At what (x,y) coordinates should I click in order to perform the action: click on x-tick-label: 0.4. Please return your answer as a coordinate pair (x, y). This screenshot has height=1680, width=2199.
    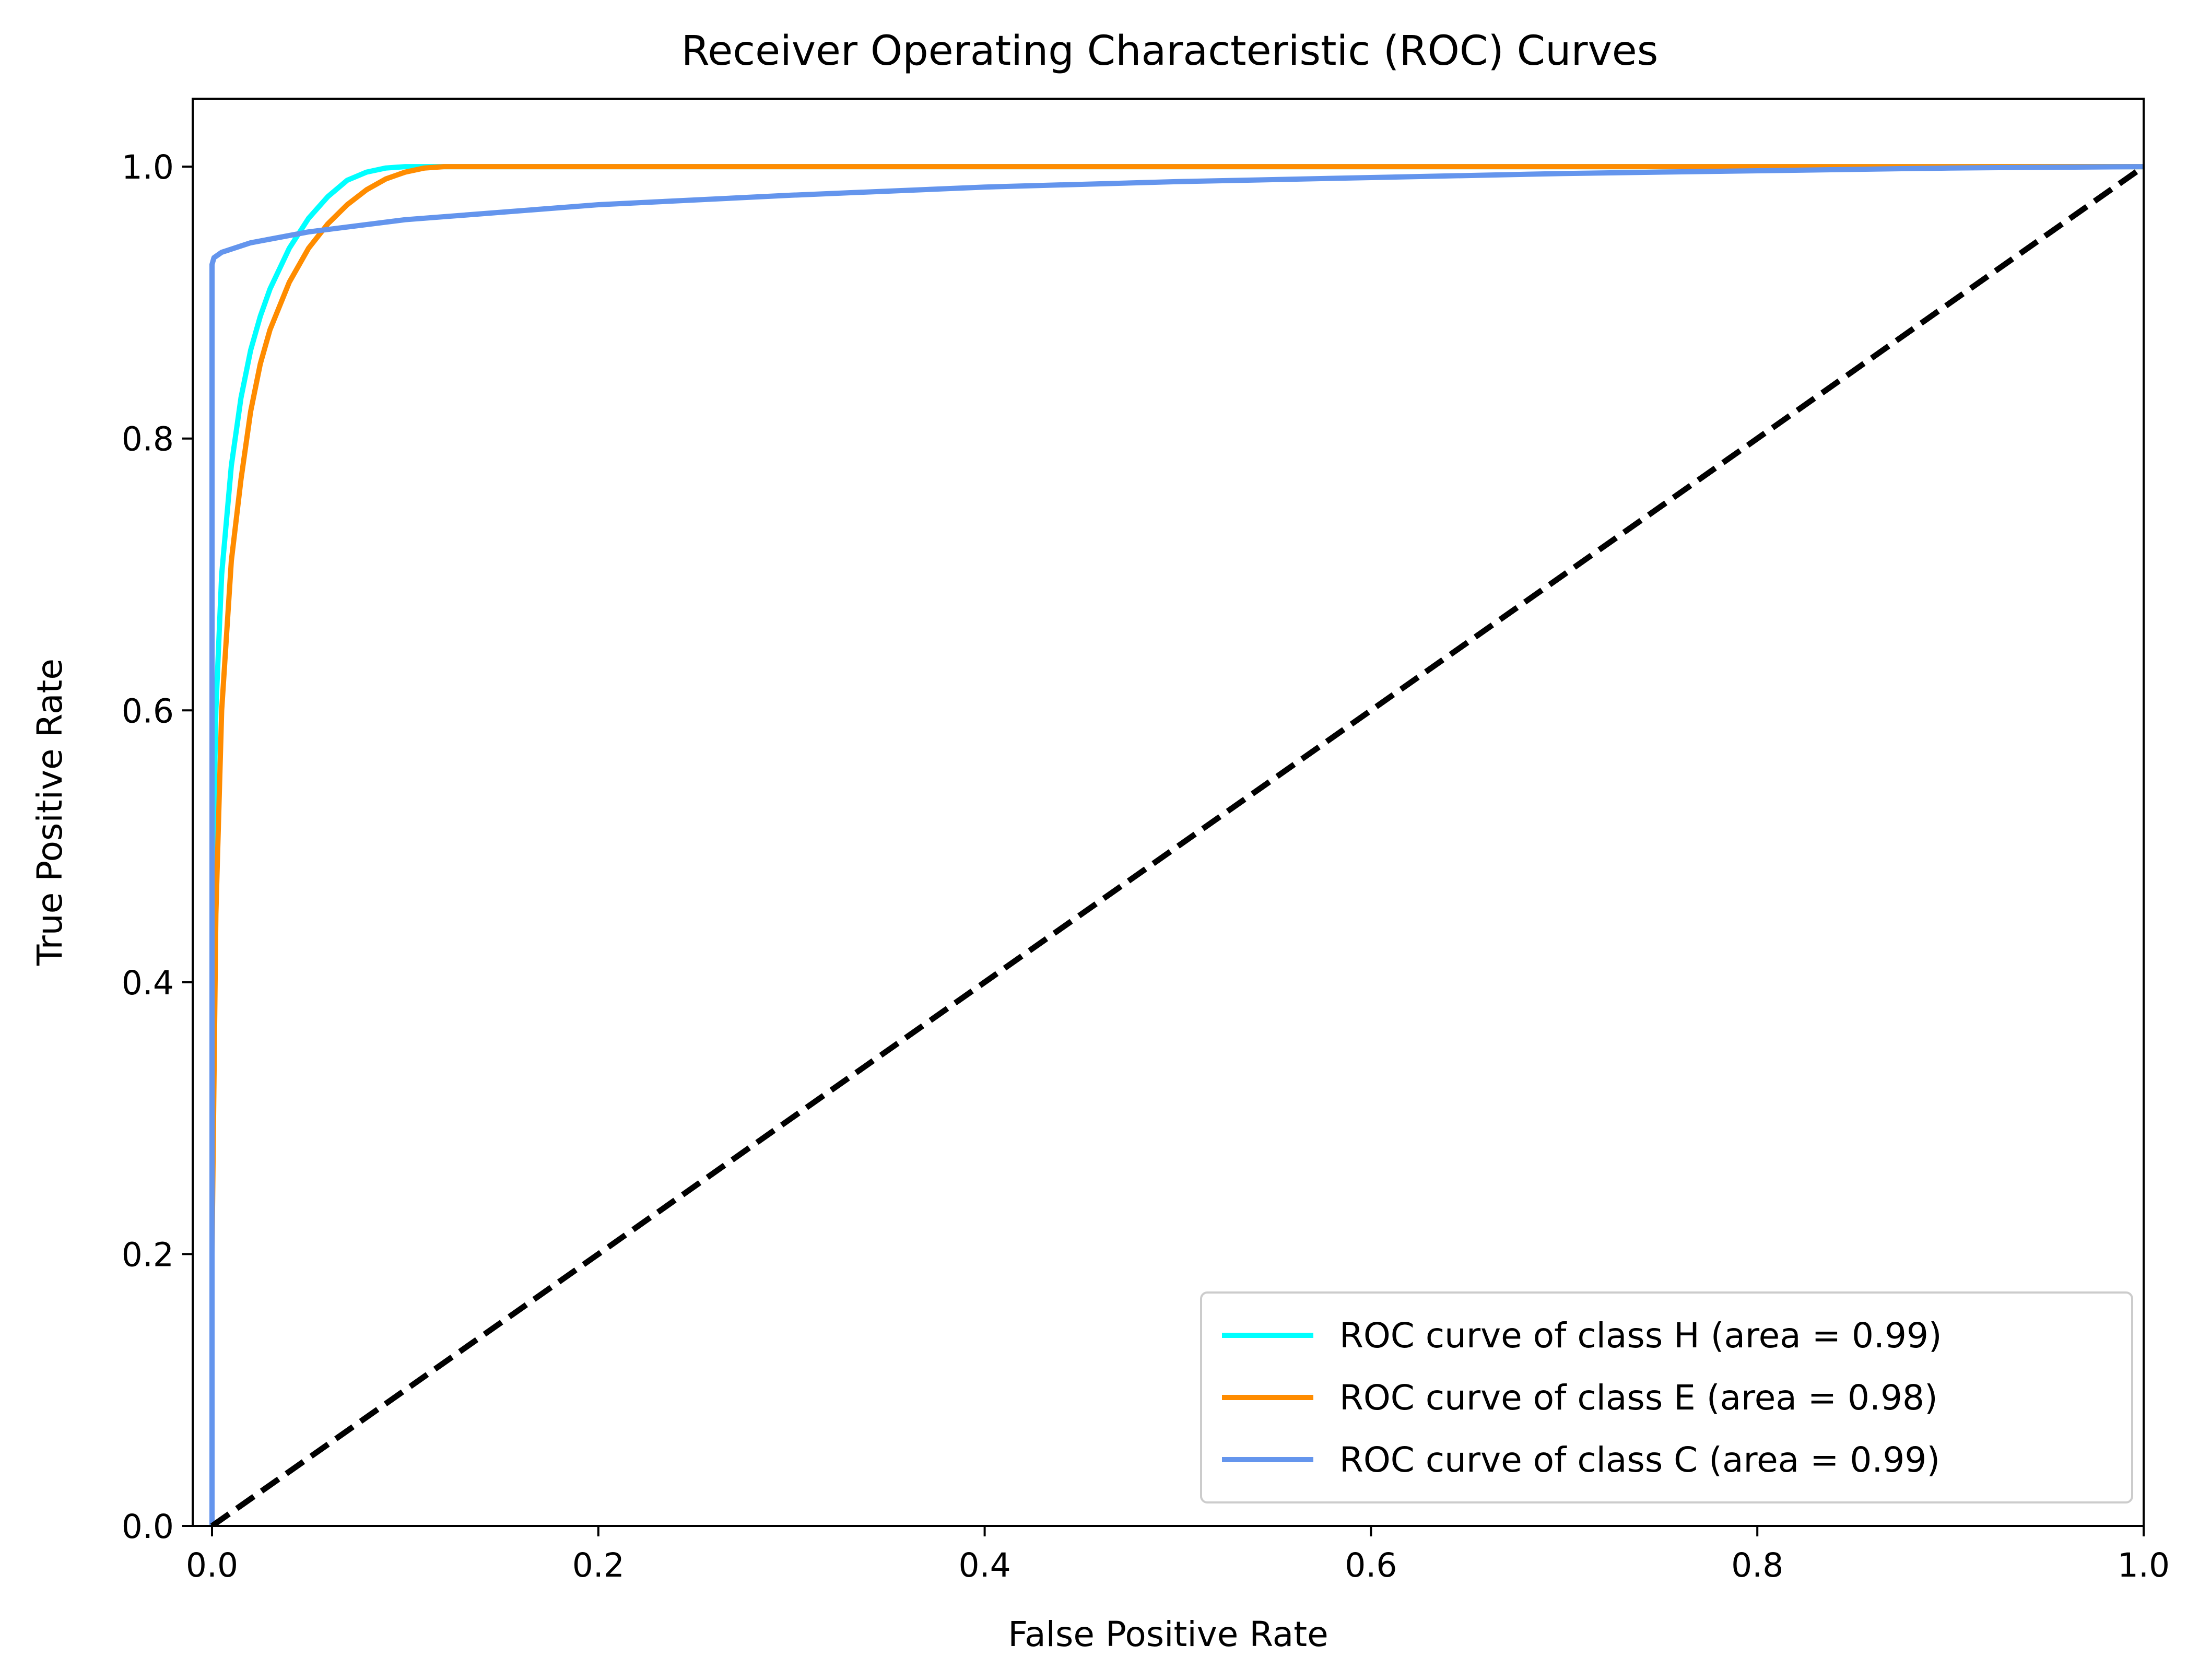
    Looking at the image, I should click on (984, 1565).